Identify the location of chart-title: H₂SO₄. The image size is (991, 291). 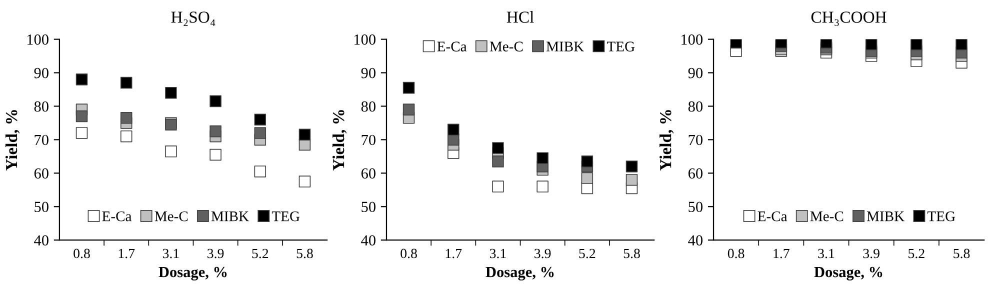
(193, 19).